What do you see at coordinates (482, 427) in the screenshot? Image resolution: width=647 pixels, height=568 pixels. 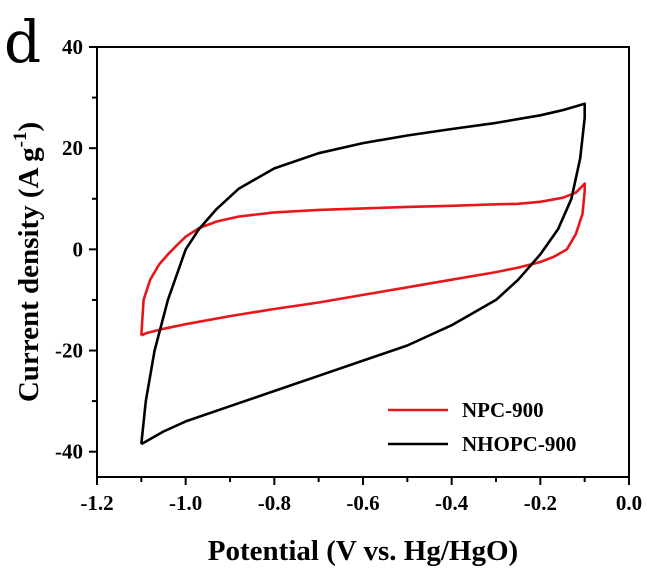 I see `legend: NPC-900 NHOPC-900` at bounding box center [482, 427].